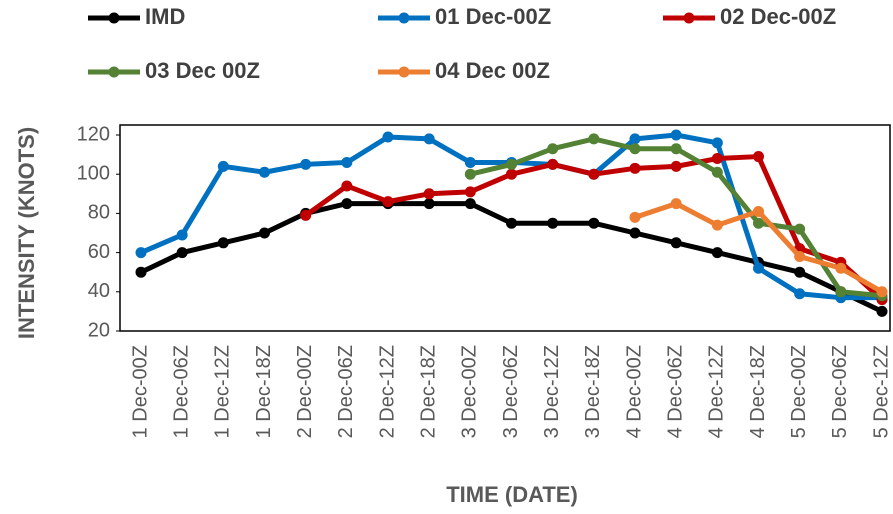  What do you see at coordinates (512, 494) in the screenshot?
I see `x-axis-title: TIME (DATE)` at bounding box center [512, 494].